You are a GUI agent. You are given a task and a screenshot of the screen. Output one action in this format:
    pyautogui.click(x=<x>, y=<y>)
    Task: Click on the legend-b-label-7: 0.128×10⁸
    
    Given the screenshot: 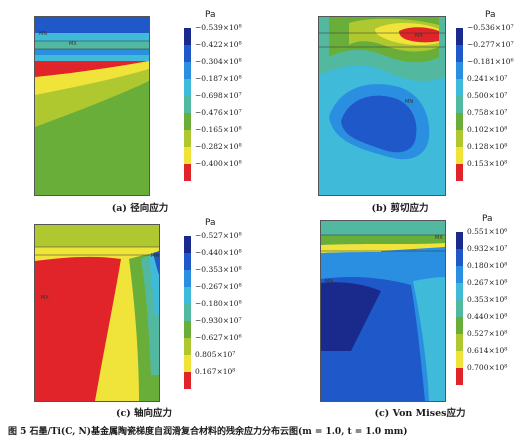 What is the action you would take?
    pyautogui.click(x=487, y=146)
    